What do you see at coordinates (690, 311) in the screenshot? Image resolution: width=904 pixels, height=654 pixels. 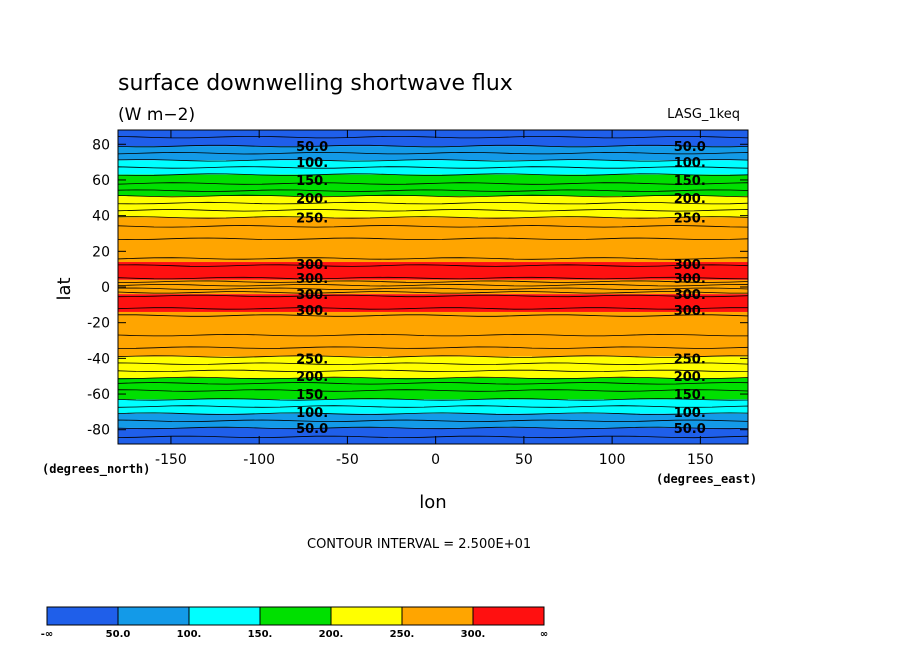 I see `contour-label-22: 300.` at bounding box center [690, 311].